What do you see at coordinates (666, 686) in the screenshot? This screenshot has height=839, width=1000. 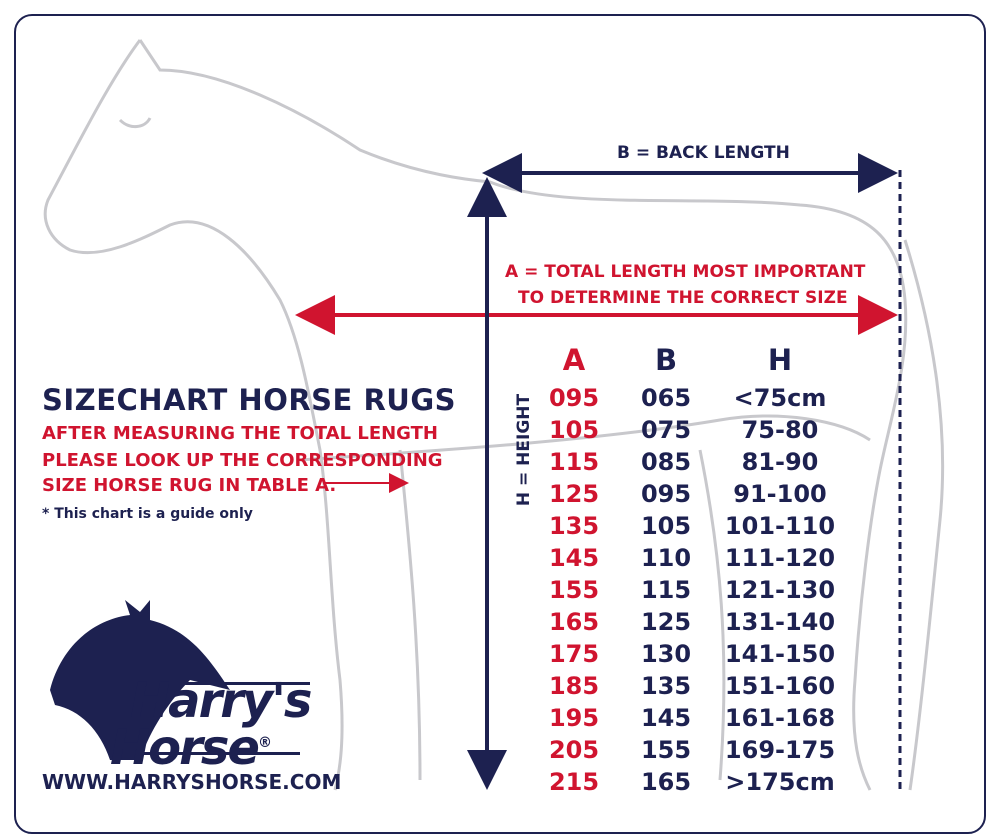 I see `cell-b: 135` at bounding box center [666, 686].